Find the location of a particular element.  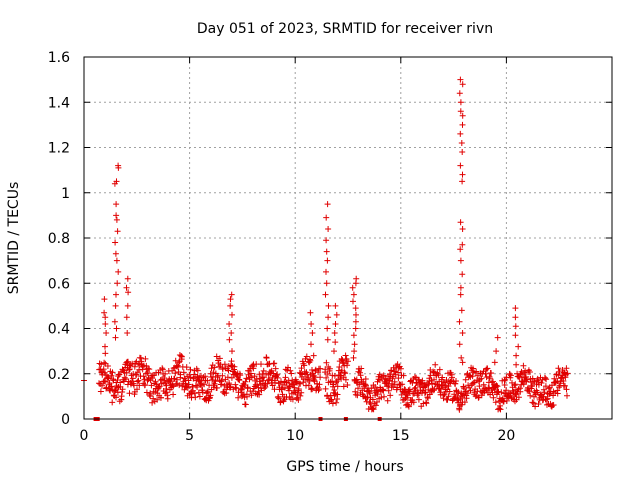

y-tick-label: 1 is located at coordinates (65, 194).